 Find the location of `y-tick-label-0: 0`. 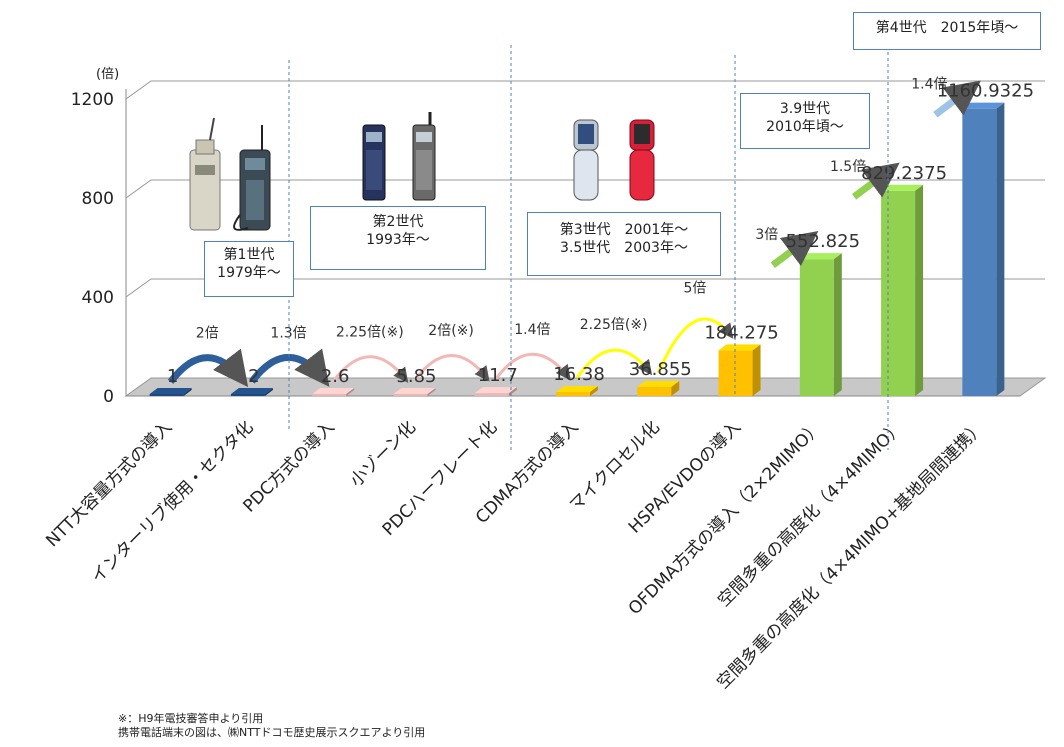

y-tick-label-0: 0 is located at coordinates (108, 397).